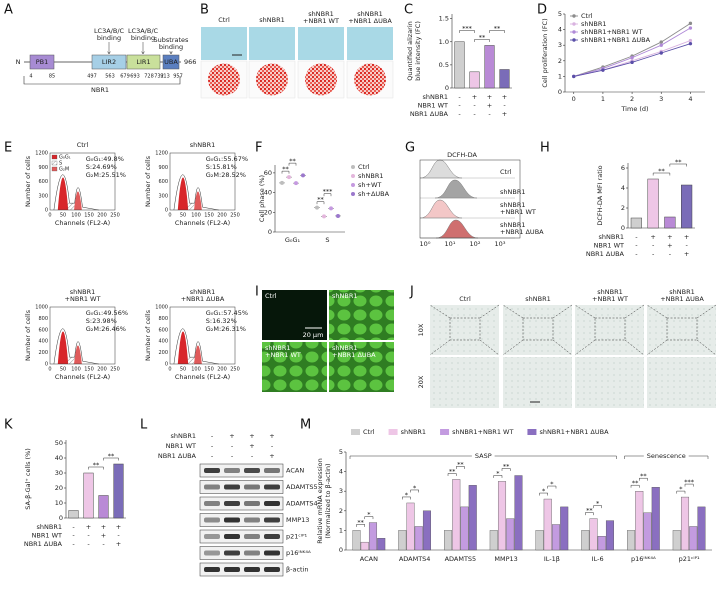  Describe the element at coordinates (320, 501) in the screenshot. I see `y-axis-label: Relative mRNA expression` at that location.